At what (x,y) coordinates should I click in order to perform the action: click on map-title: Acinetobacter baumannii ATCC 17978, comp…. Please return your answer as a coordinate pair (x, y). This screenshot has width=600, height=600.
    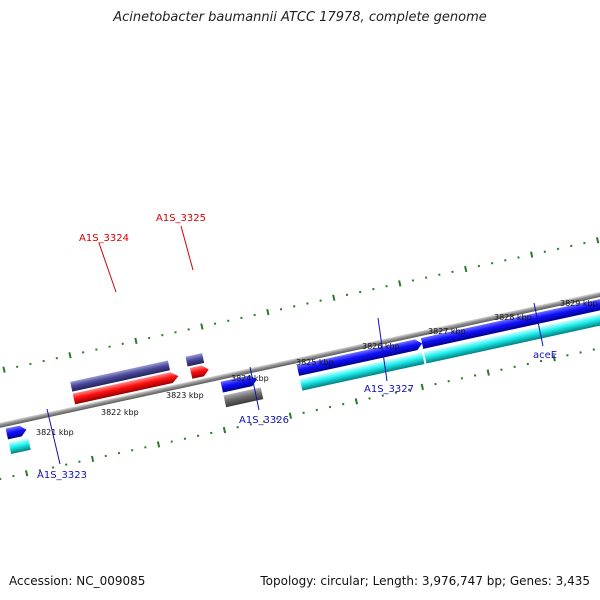
    Looking at the image, I should click on (300, 17).